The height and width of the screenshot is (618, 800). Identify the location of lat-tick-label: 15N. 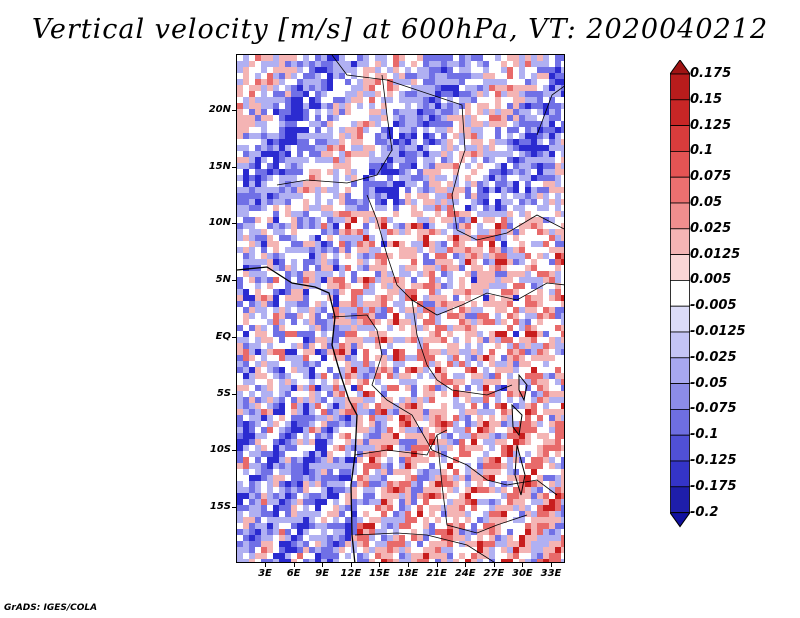
(219, 166).